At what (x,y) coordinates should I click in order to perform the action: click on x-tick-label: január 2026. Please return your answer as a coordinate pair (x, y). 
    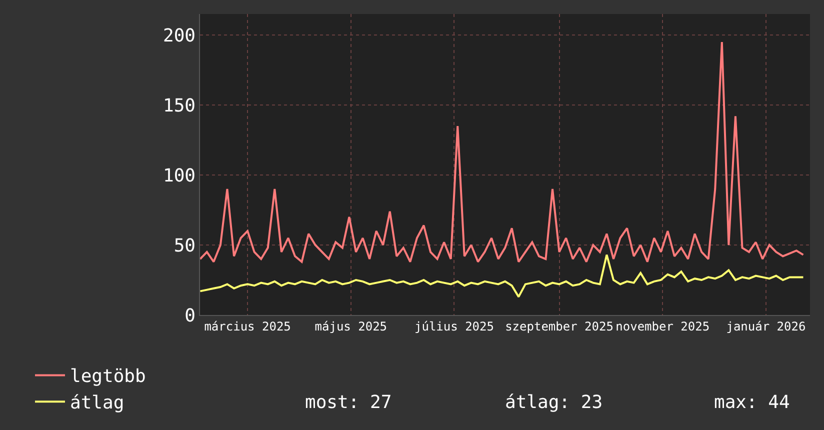
    Looking at the image, I should click on (766, 326).